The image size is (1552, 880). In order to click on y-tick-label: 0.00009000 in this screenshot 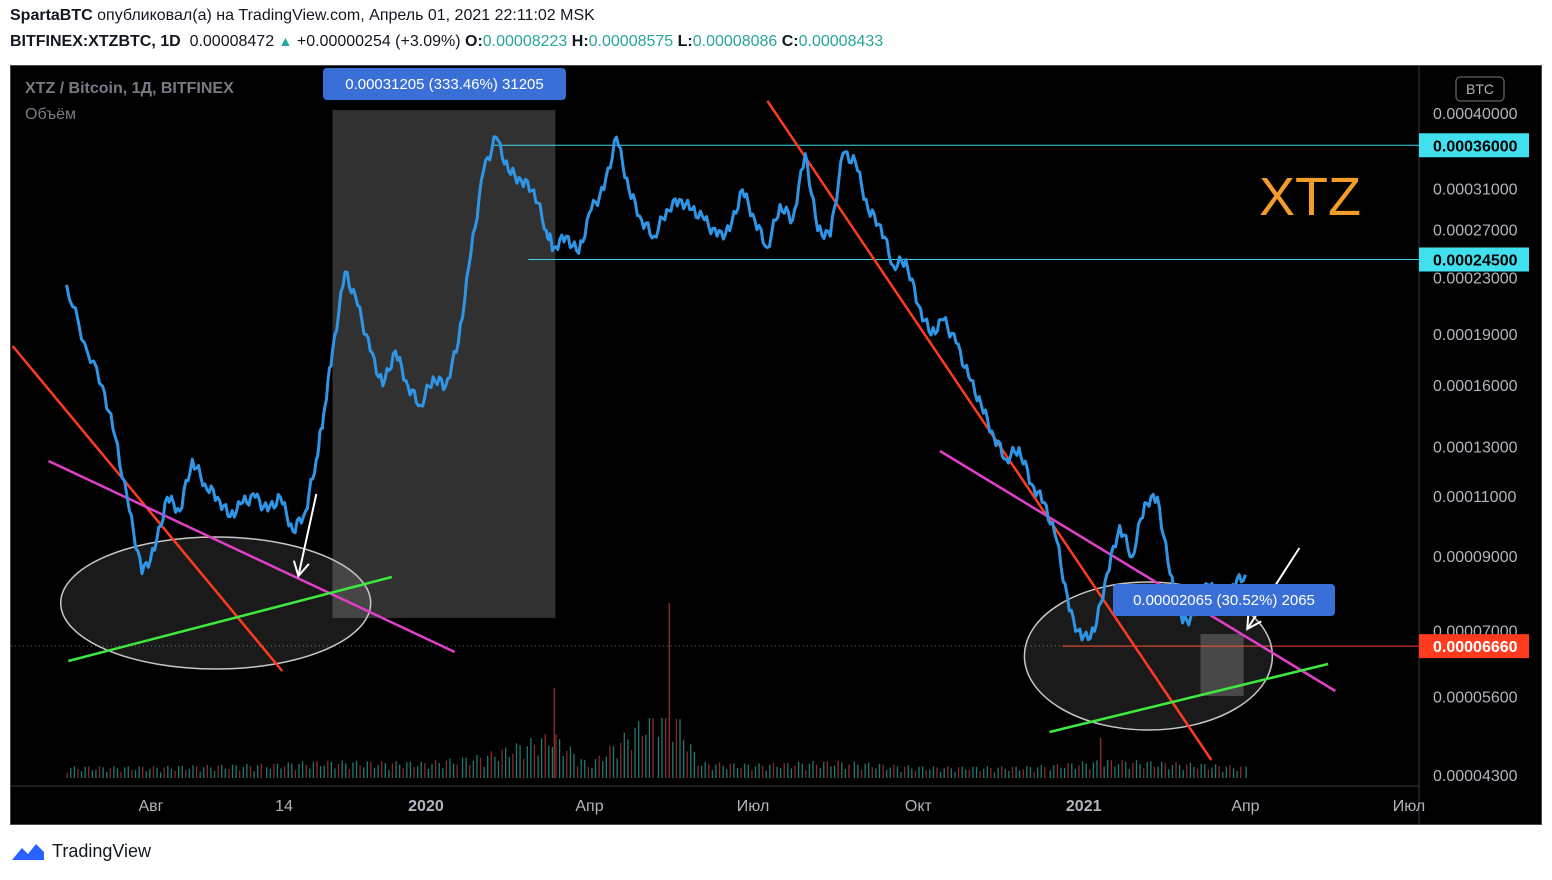, I will do `click(1475, 557)`.